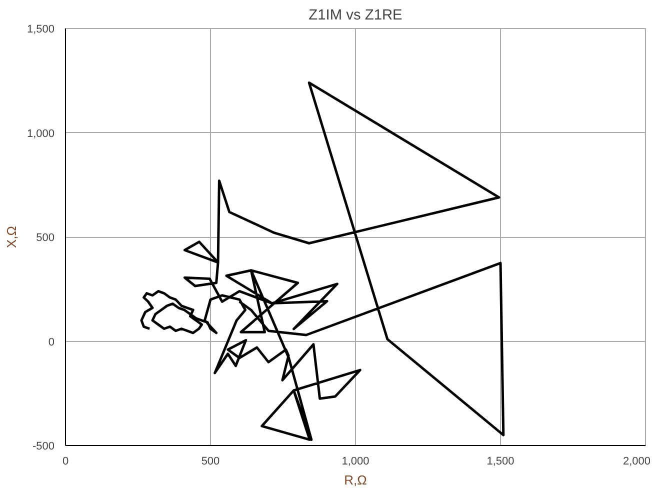 The image size is (654, 494). Describe the element at coordinates (40, 134) in the screenshot. I see `y-tick-label: 1,000` at that location.